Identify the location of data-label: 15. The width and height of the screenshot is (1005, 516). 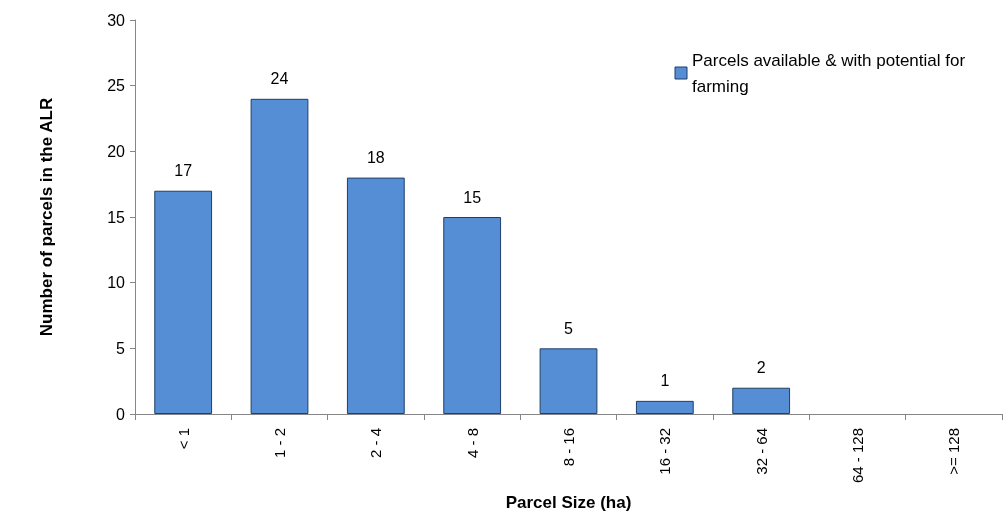
(472, 197).